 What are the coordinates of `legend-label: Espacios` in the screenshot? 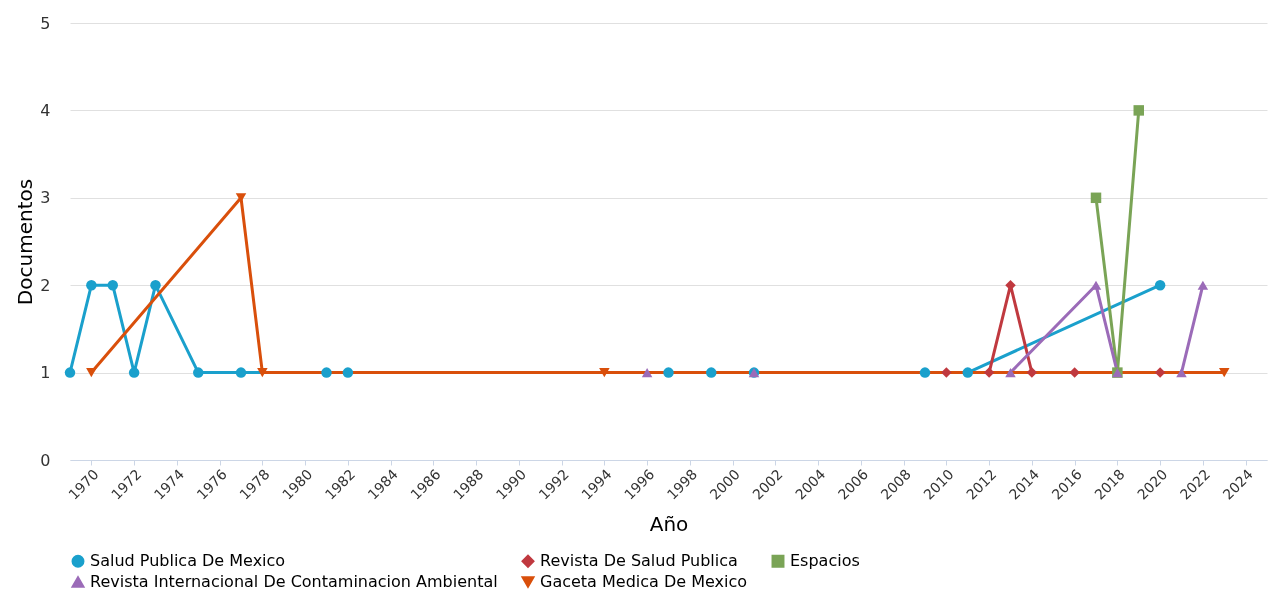 It's located at (825, 561).